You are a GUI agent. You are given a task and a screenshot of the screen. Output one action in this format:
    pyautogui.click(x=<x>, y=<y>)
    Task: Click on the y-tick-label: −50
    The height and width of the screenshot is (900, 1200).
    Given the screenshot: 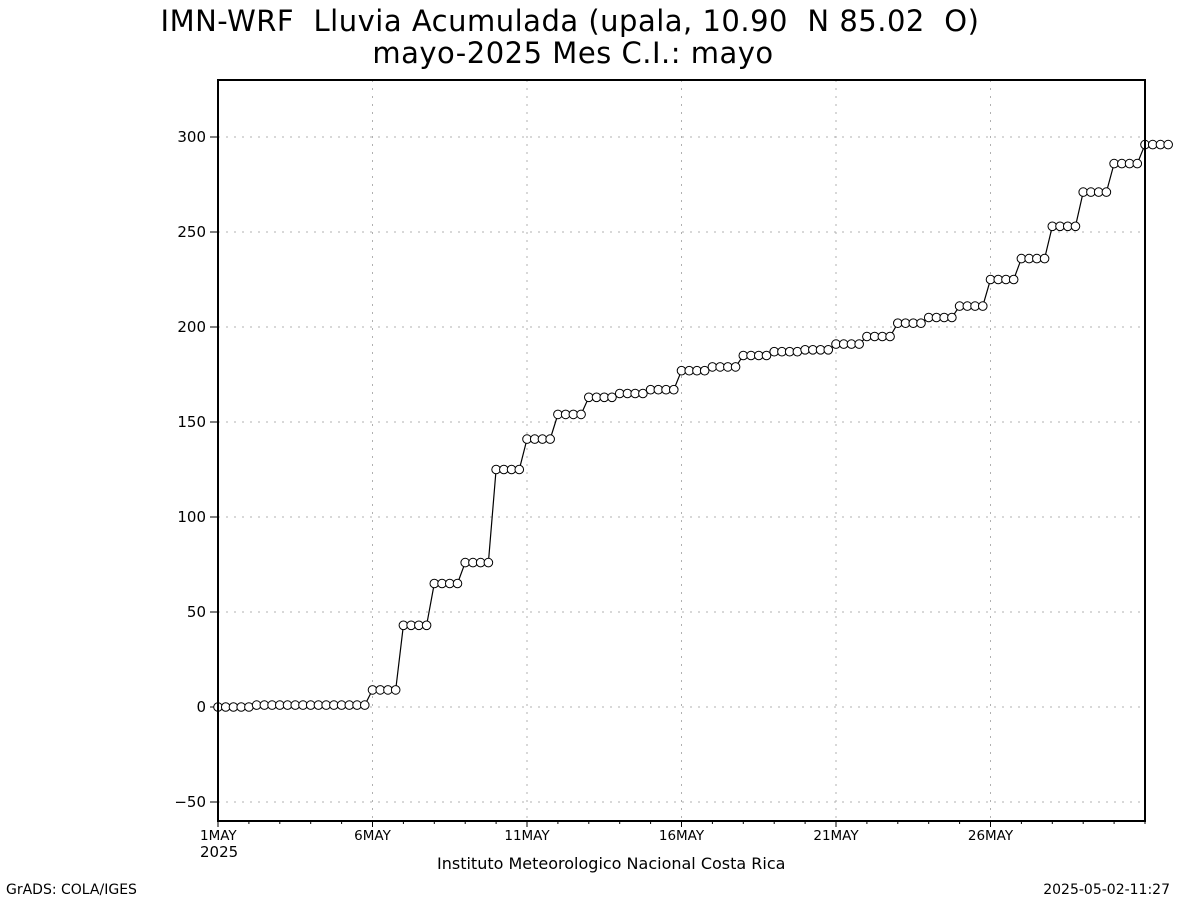 What is the action you would take?
    pyautogui.click(x=190, y=802)
    